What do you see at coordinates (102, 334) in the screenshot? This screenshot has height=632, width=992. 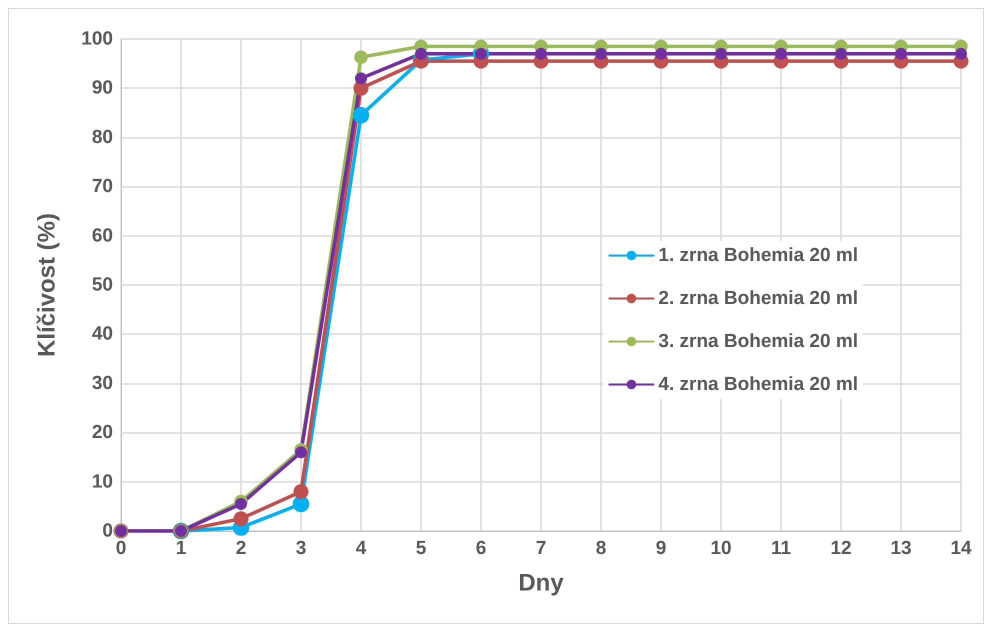 I see `y-tick-label: 40` at bounding box center [102, 334].